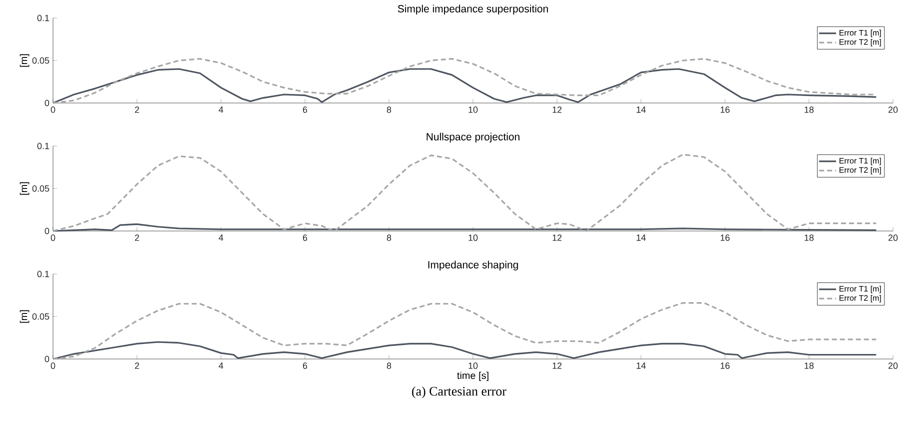 The height and width of the screenshot is (431, 923). I want to click on x-axis-title: time [s], so click(472, 376).